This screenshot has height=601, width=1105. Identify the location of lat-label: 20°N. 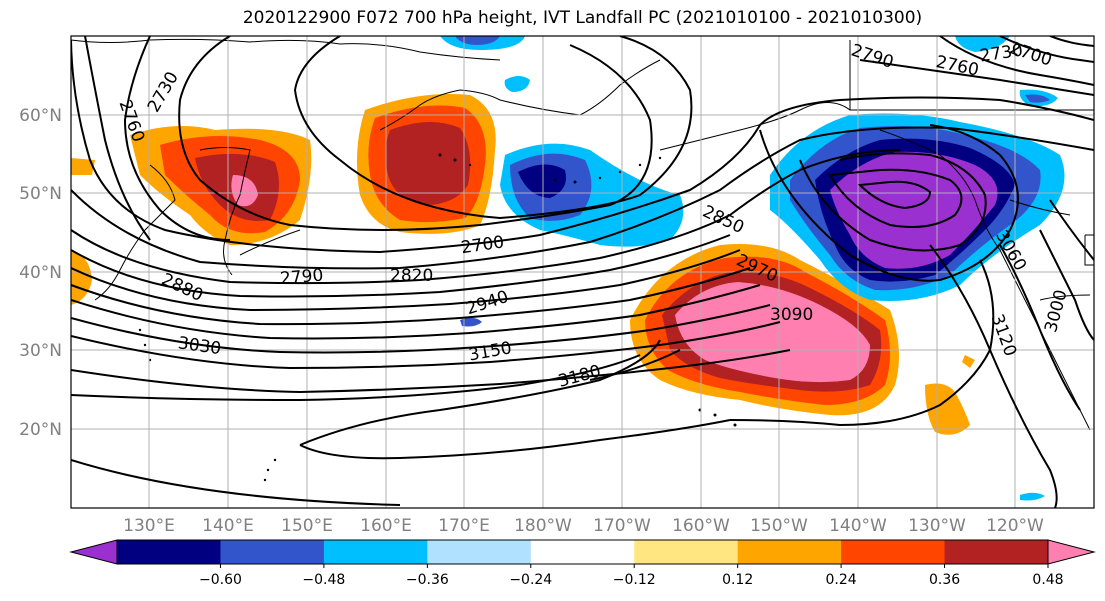
(40, 430).